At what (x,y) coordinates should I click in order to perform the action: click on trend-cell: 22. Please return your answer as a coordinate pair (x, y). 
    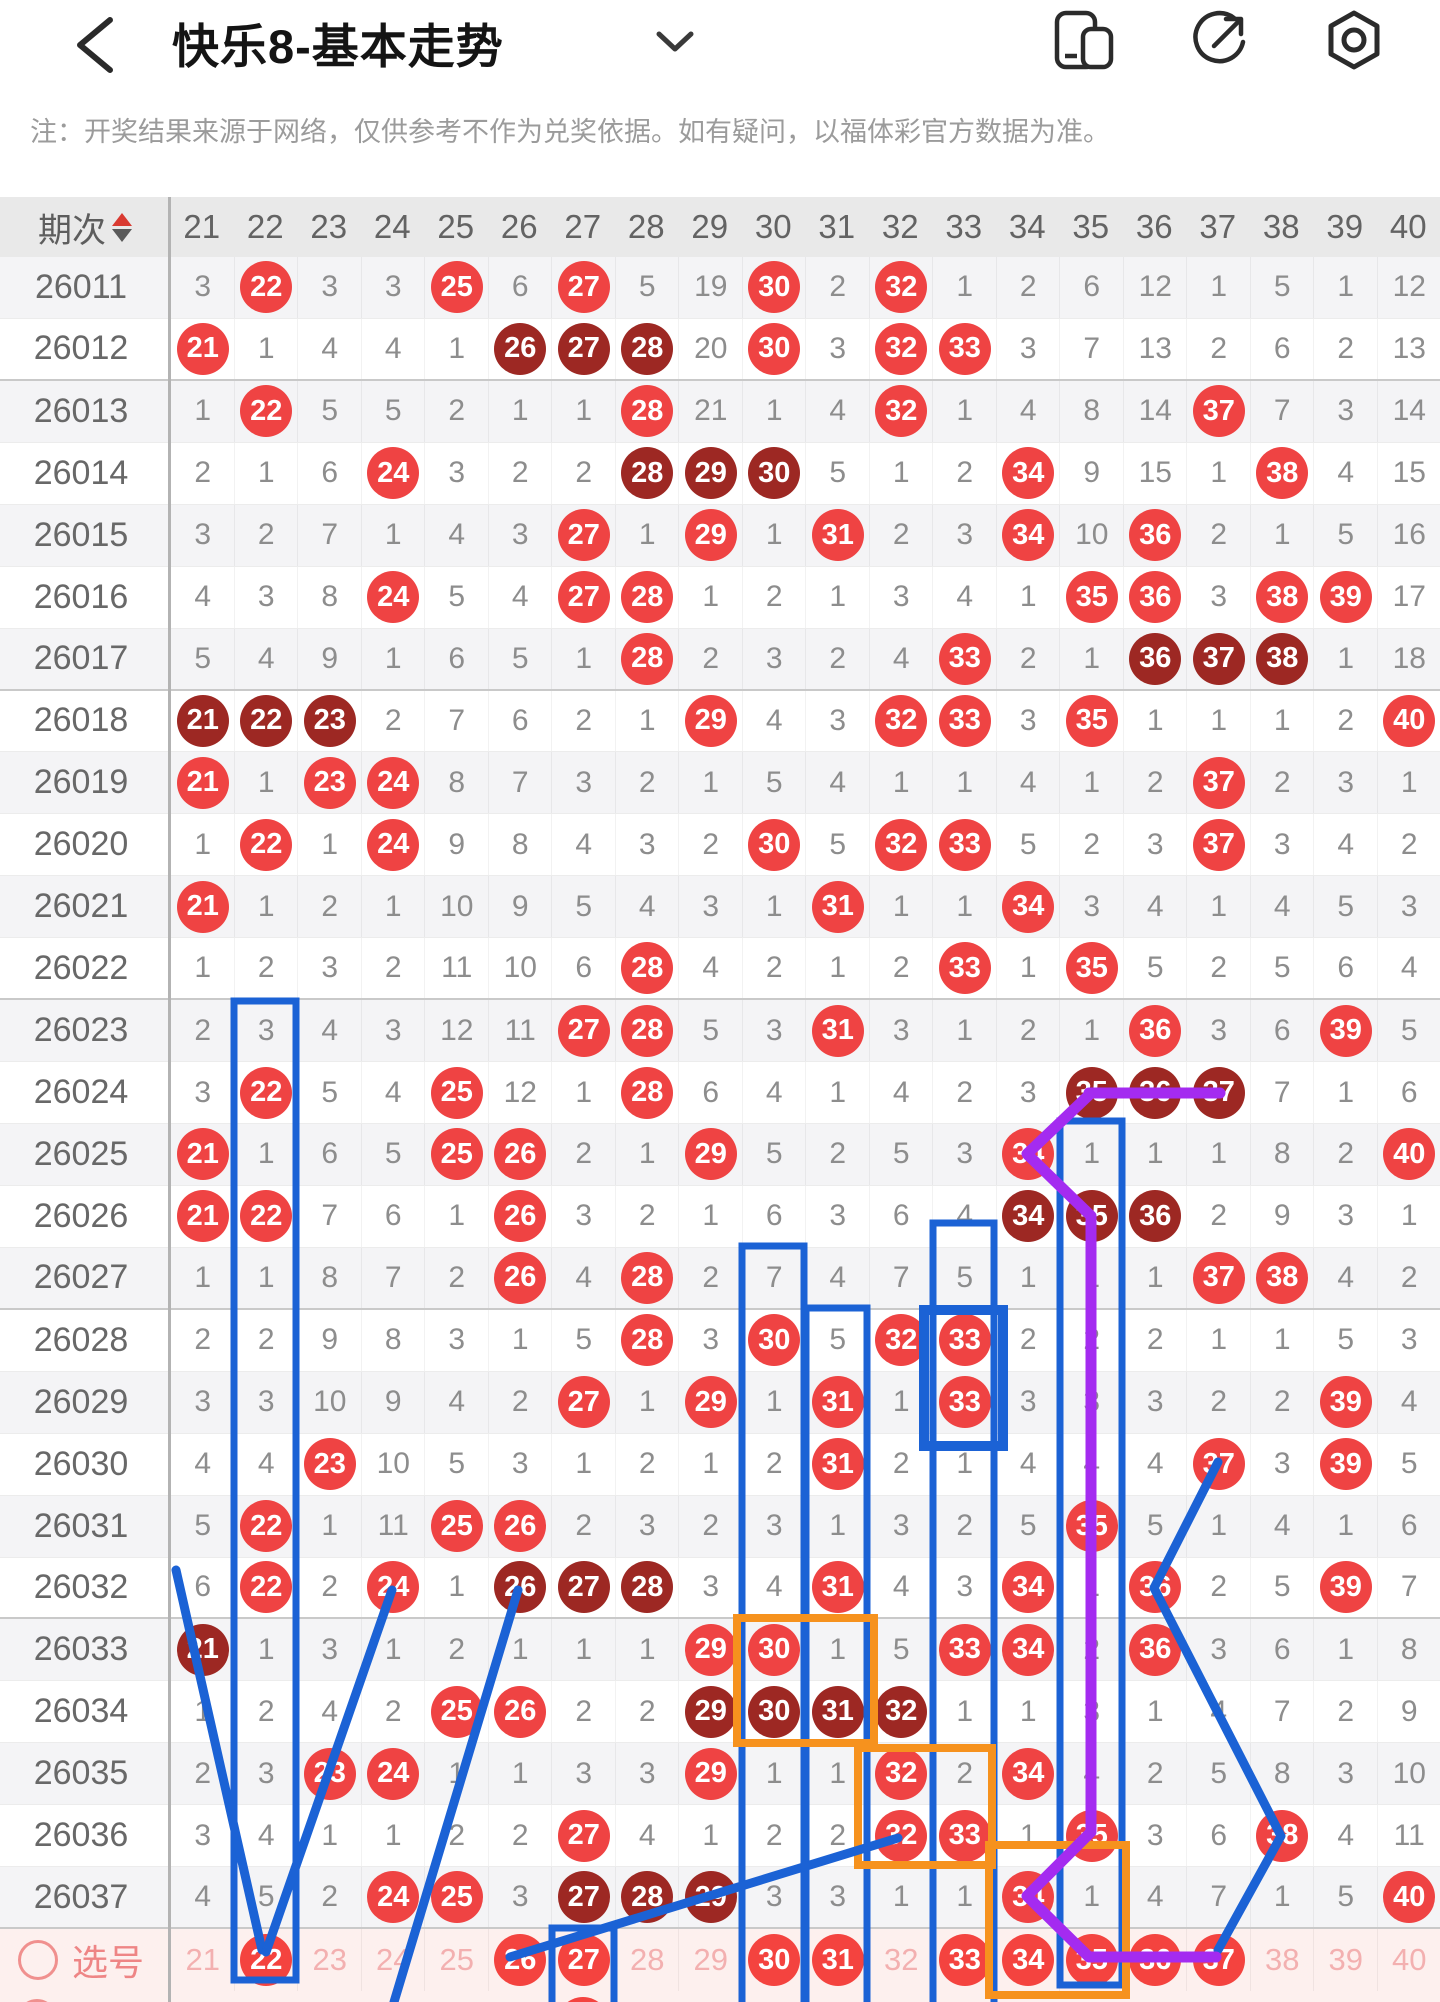
    Looking at the image, I should click on (266, 287).